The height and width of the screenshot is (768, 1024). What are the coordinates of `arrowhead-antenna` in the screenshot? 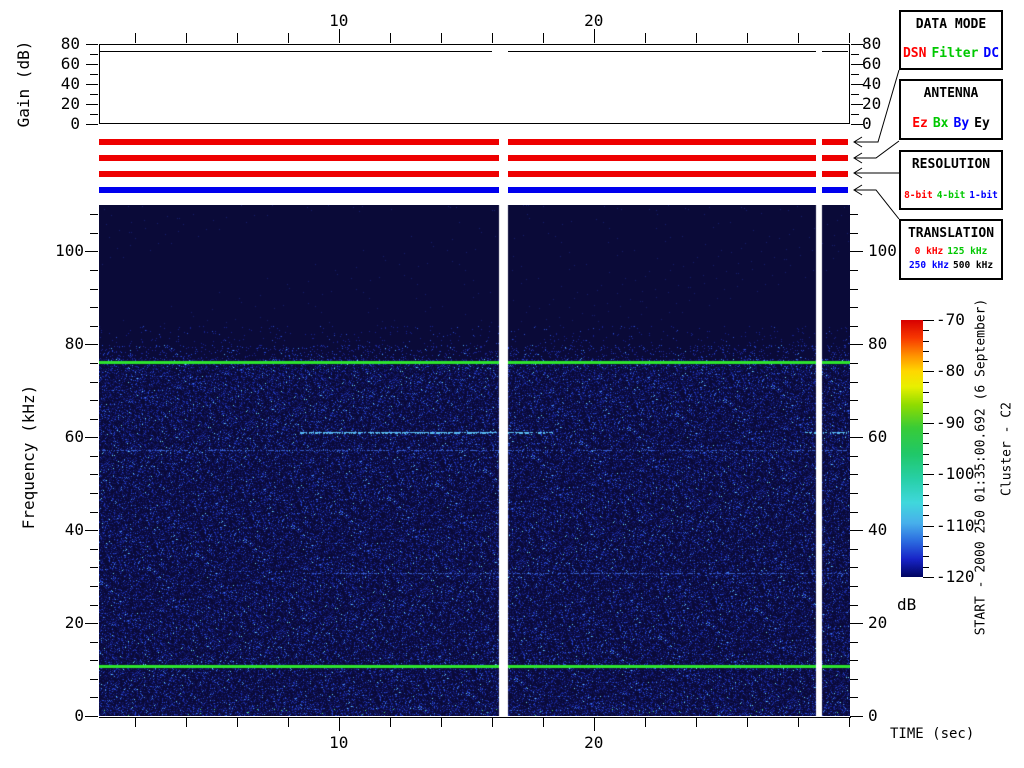 It's located at (858, 158).